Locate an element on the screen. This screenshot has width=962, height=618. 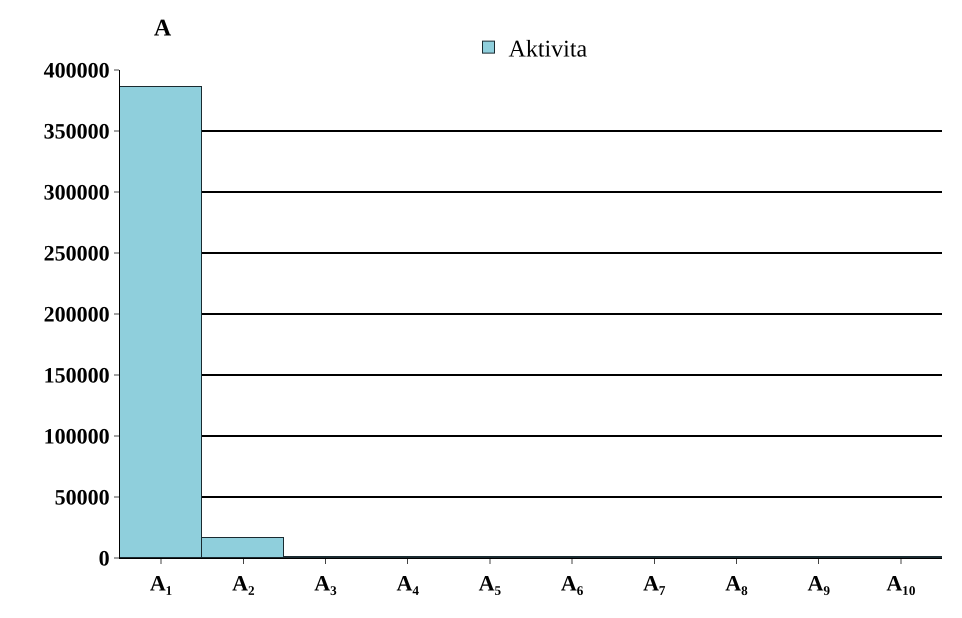
chart-title: A is located at coordinates (163, 28).